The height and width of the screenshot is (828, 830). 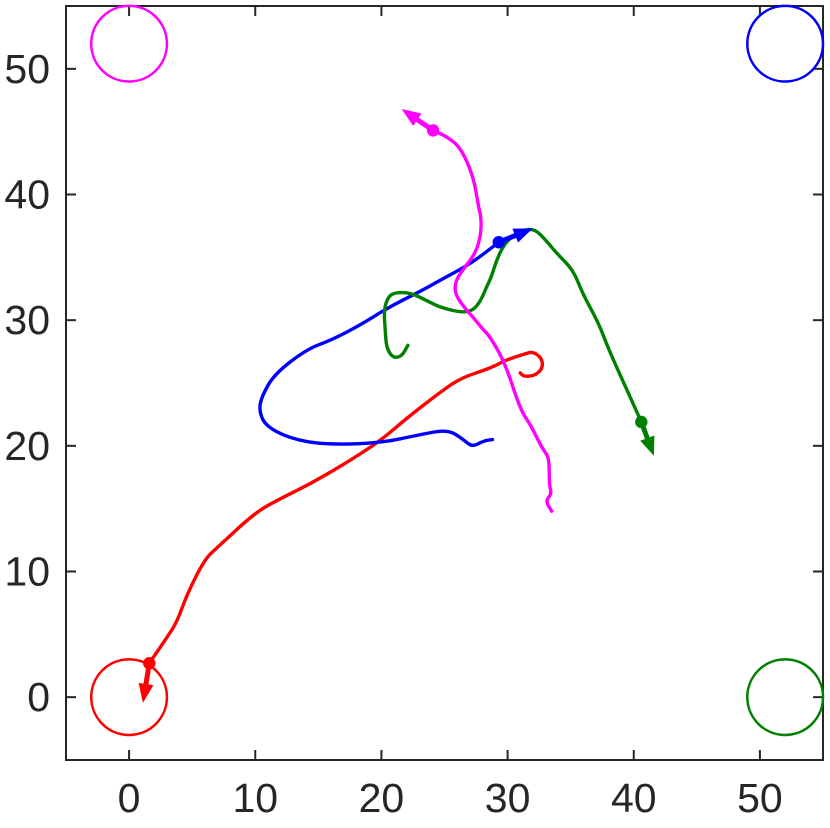 What do you see at coordinates (149, 663) in the screenshot?
I see `red-position-dot` at bounding box center [149, 663].